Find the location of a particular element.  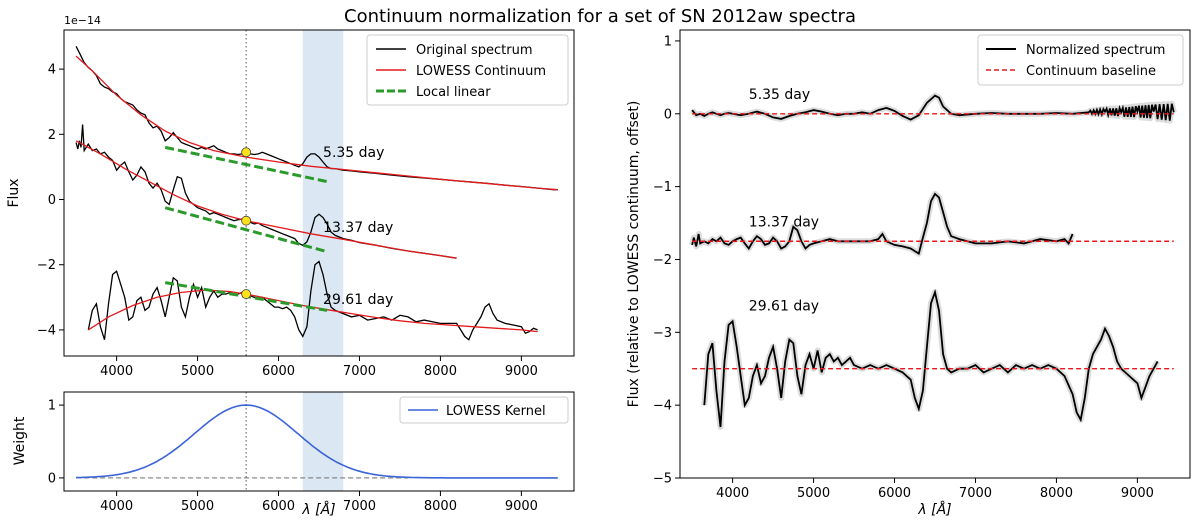

kernel-xtick-label: 4000 is located at coordinates (116, 506).